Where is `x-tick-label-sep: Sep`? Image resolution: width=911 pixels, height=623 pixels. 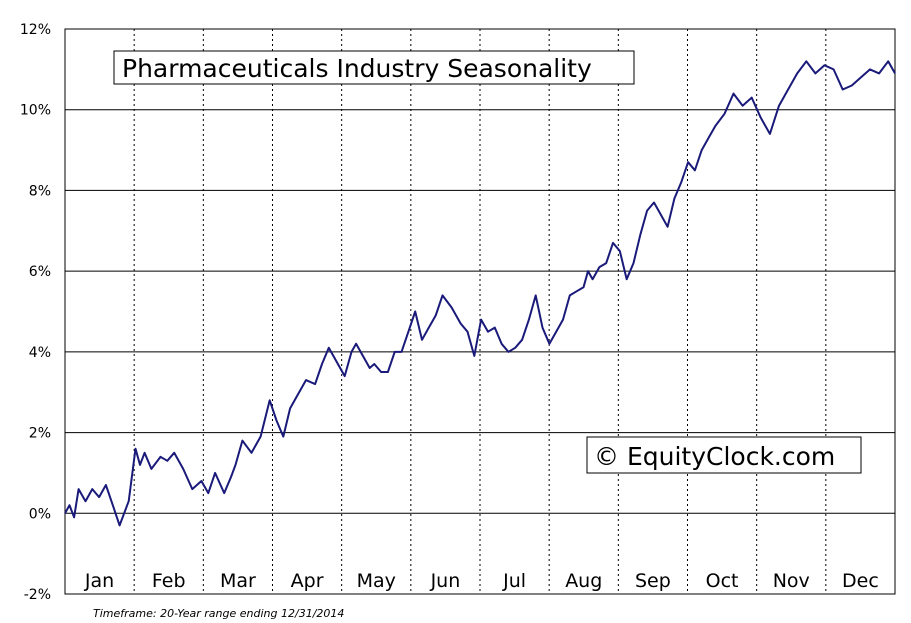 x-tick-label-sep: Sep is located at coordinates (653, 581).